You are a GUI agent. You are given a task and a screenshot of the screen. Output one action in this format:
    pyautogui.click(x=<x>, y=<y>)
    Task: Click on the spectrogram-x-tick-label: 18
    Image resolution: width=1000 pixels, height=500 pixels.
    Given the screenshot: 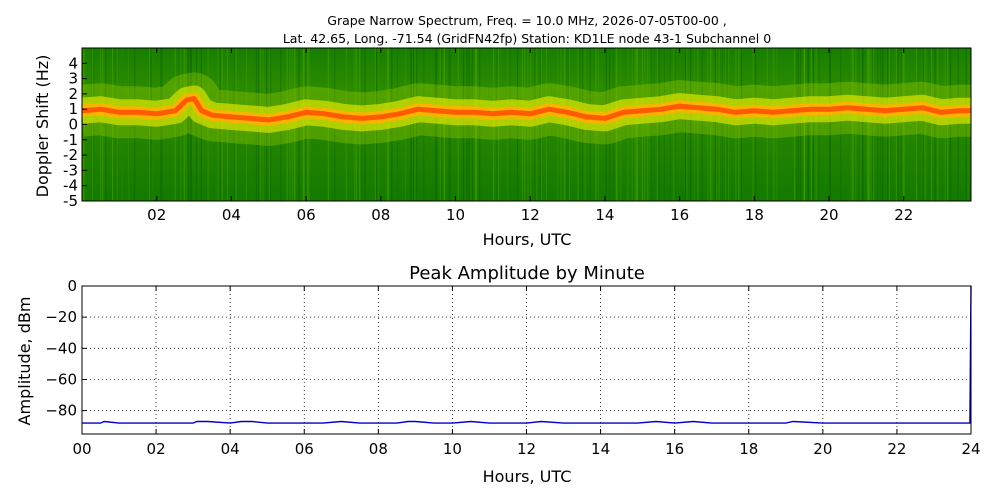 What is the action you would take?
    pyautogui.click(x=754, y=215)
    